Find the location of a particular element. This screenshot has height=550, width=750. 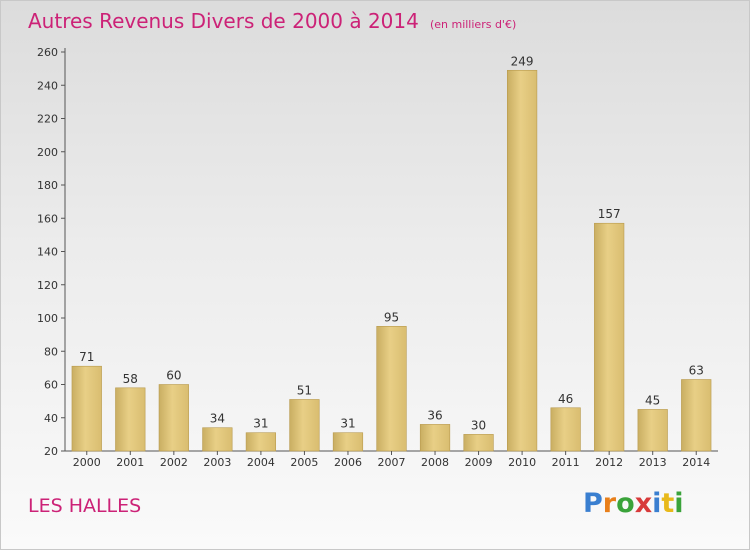

logo-letter: P is located at coordinates (593, 503).